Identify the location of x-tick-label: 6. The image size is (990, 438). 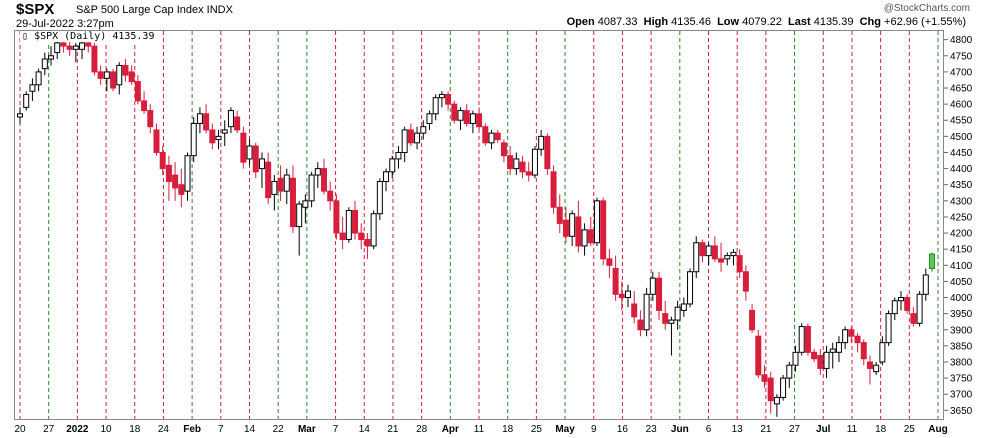
(709, 429).